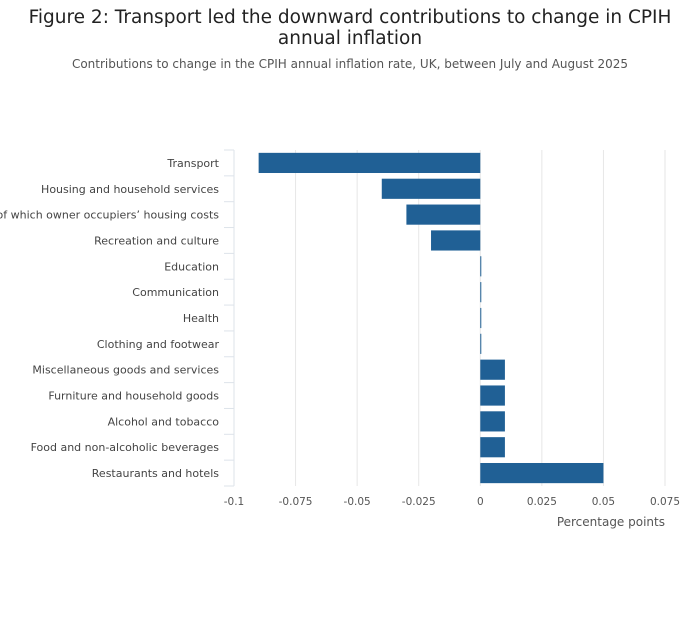 The image size is (700, 635). Describe the element at coordinates (130, 189) in the screenshot. I see `category-label: Housing and household services` at that location.